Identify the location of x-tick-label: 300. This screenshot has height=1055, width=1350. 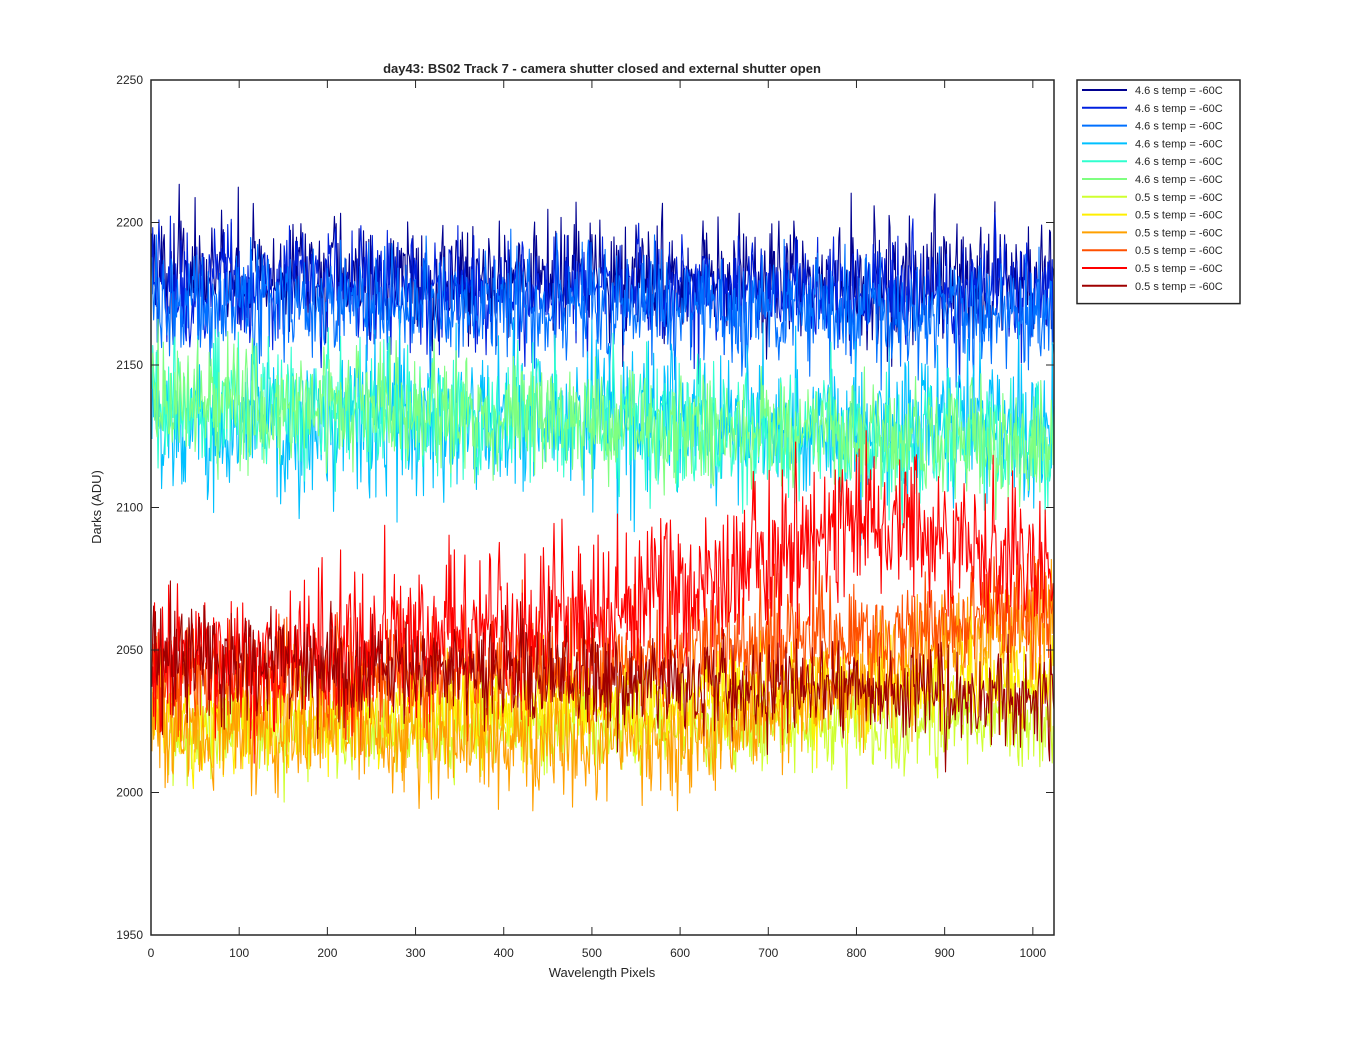
(416, 953).